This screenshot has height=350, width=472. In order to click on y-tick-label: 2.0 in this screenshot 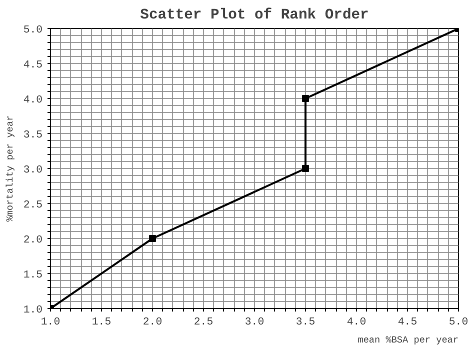, I will do `click(33, 240)`.